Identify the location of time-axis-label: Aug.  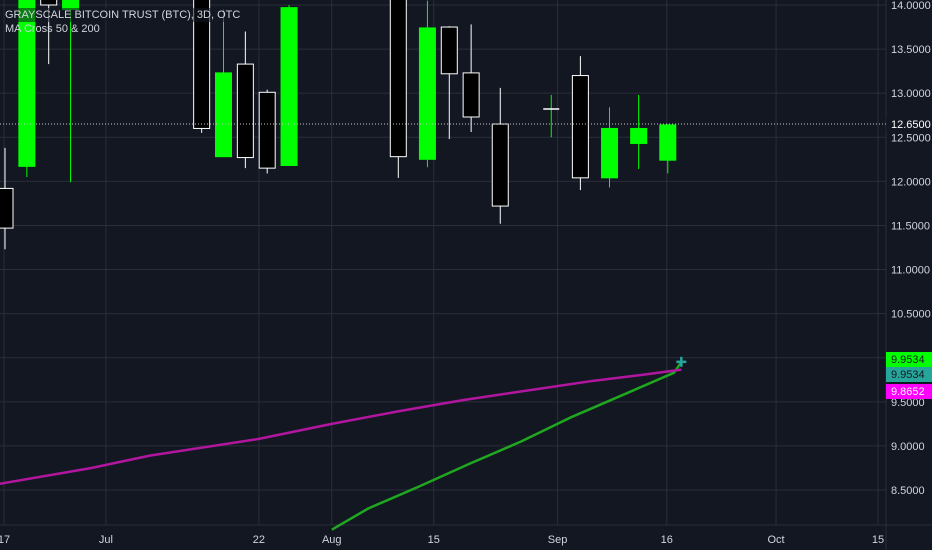
(332, 540).